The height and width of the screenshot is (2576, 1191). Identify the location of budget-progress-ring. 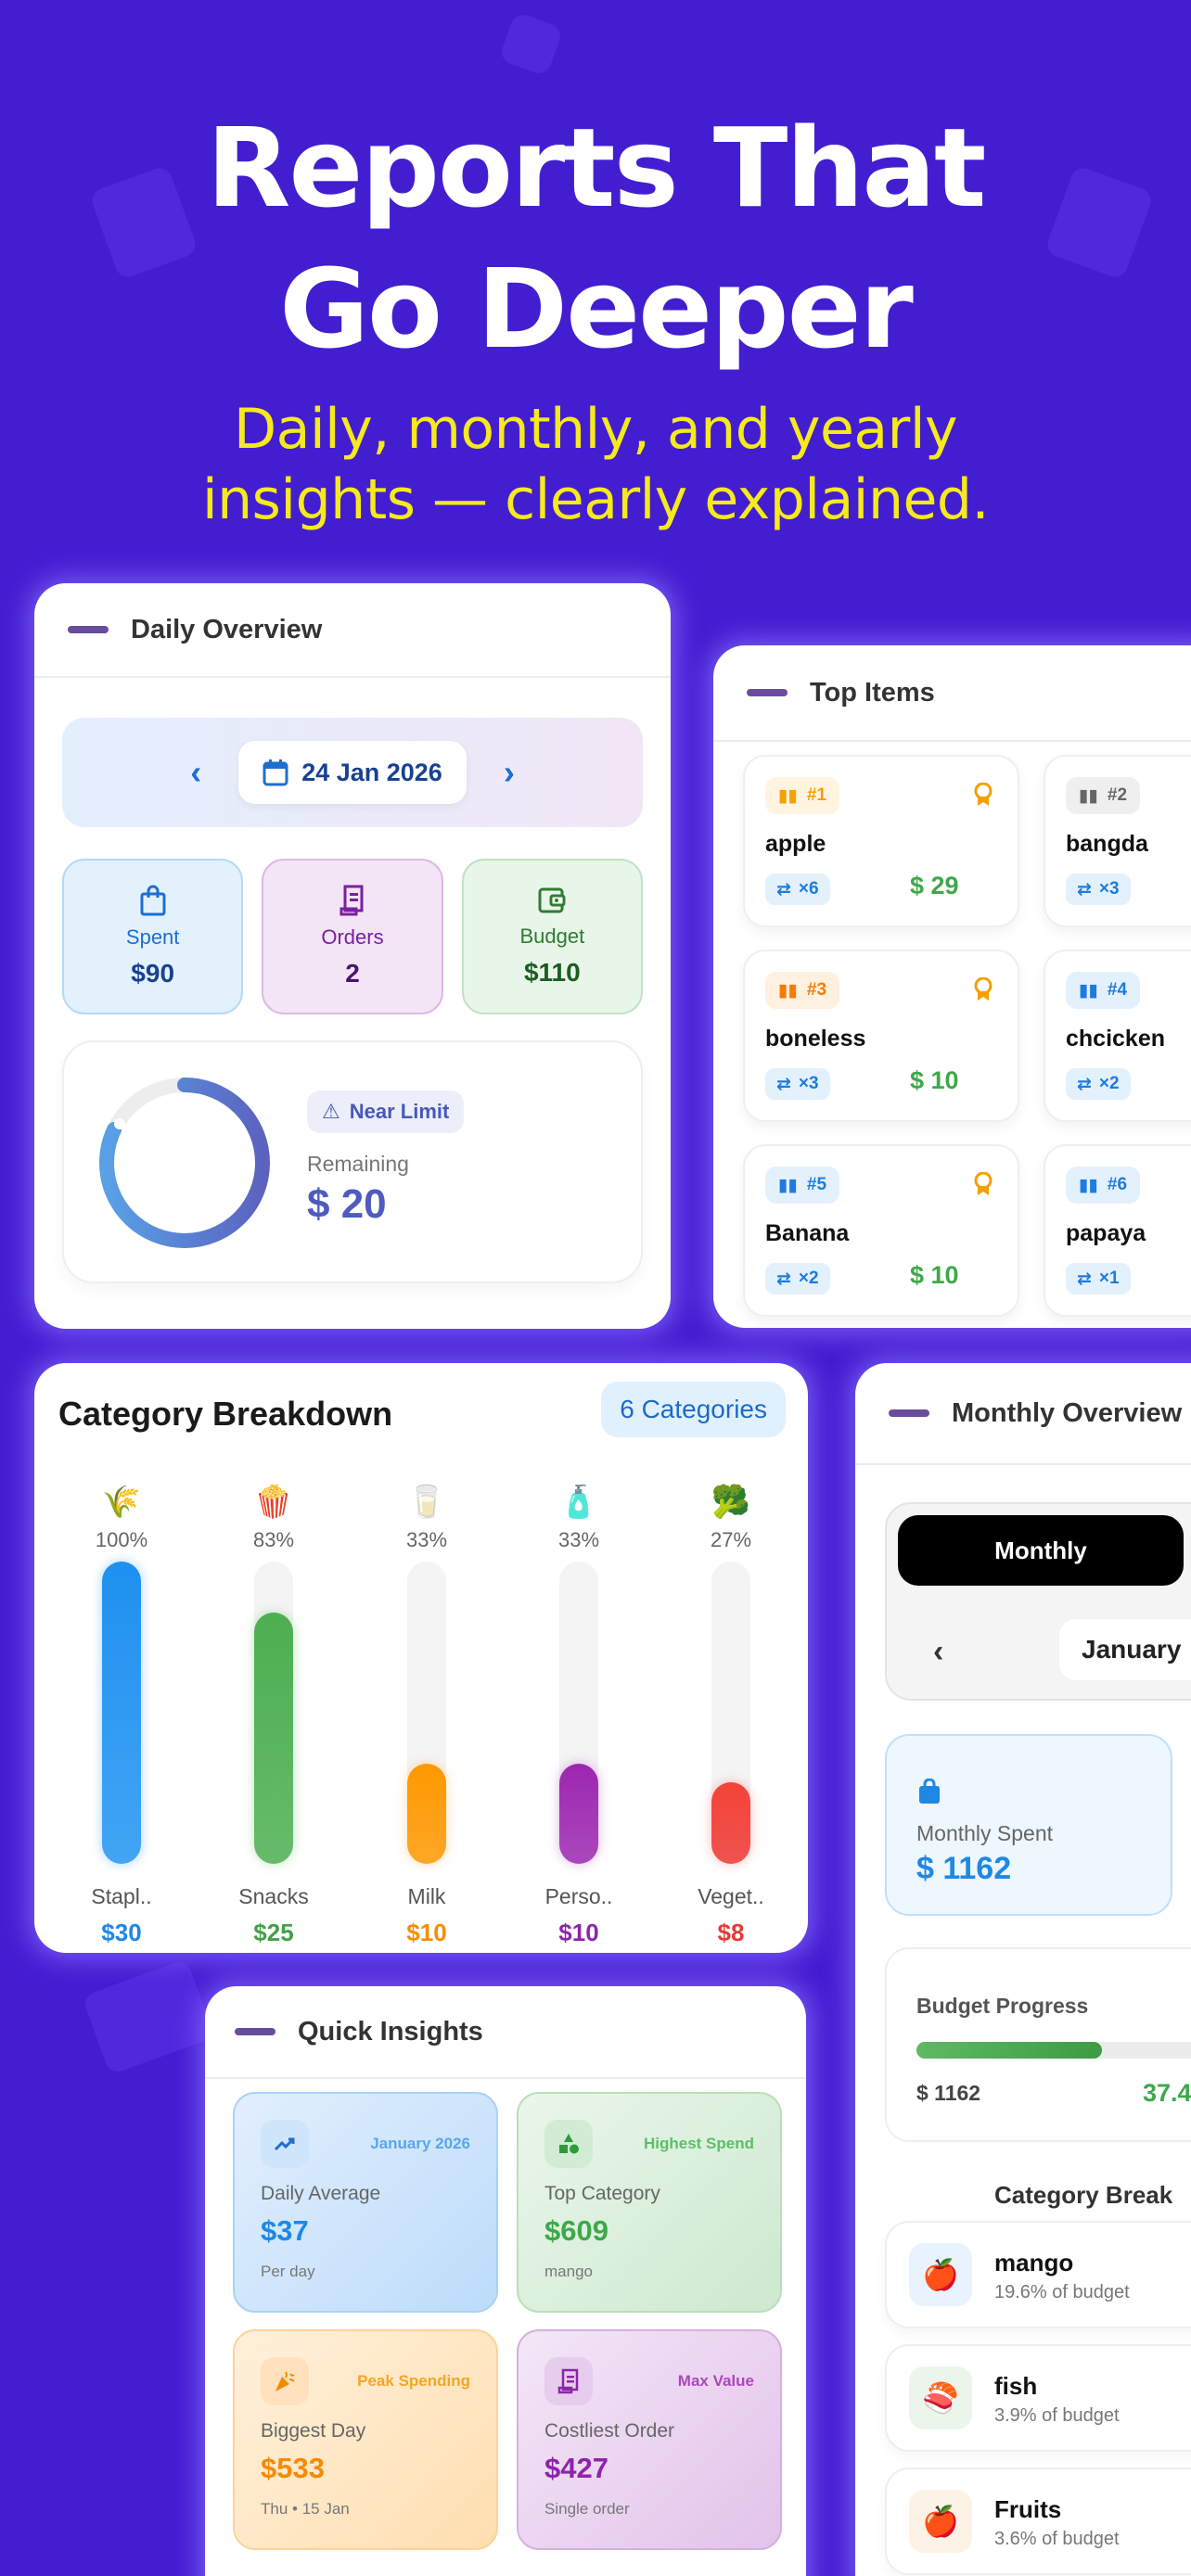
(184, 1163).